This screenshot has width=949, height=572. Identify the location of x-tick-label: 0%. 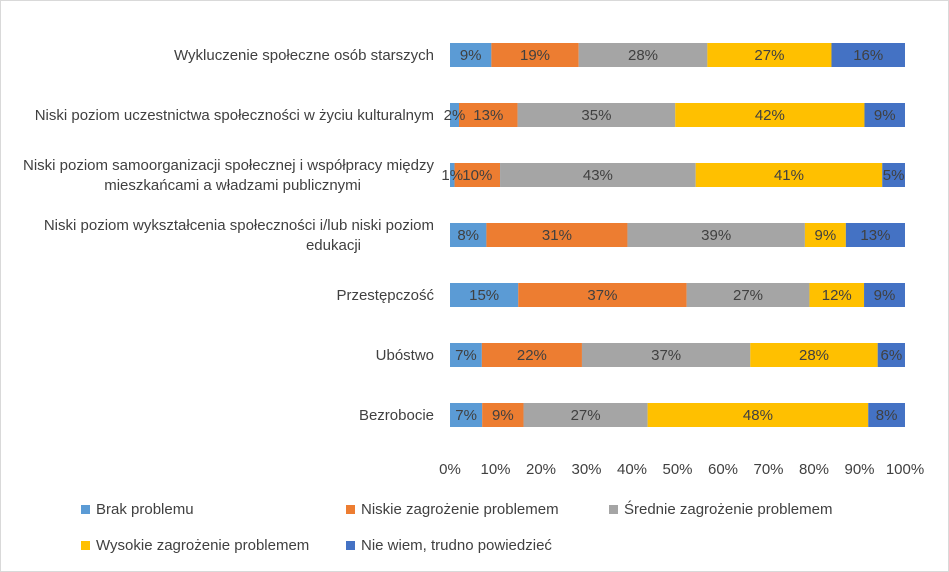
(450, 469).